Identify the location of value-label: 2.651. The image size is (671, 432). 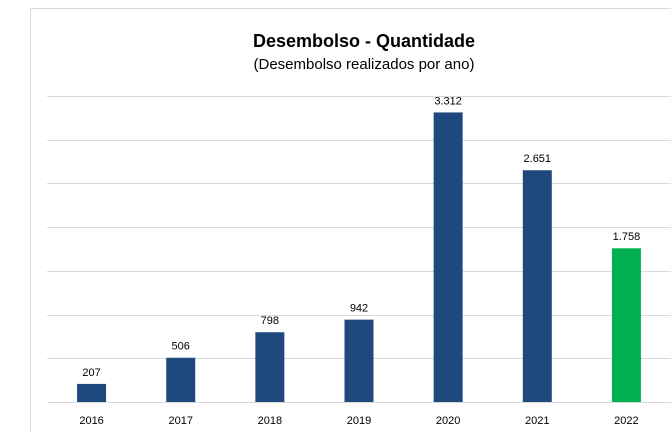
(538, 159).